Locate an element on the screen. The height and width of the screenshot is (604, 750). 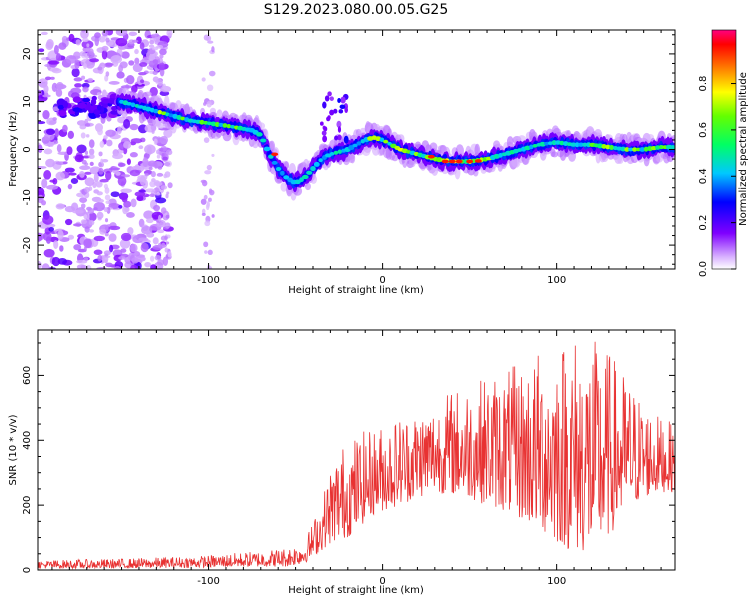
spectrogram-halo is located at coordinates (352, 158).